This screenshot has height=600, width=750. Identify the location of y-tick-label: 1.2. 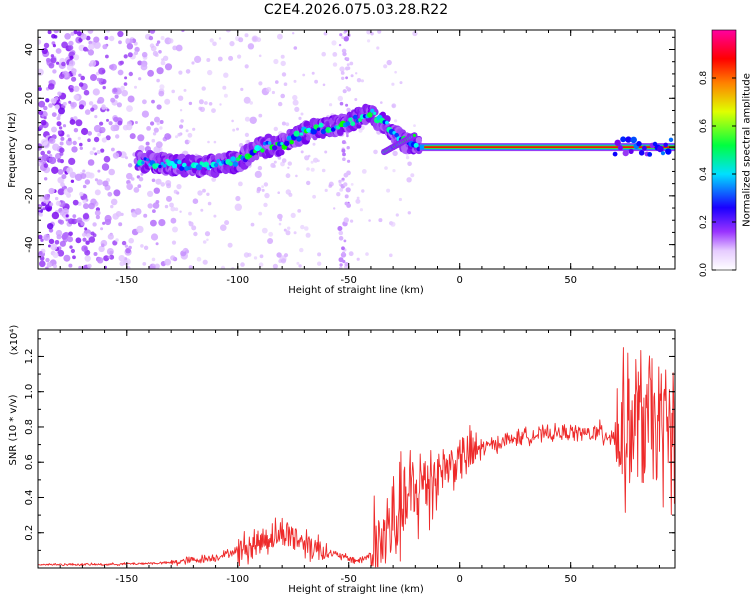
(29, 356).